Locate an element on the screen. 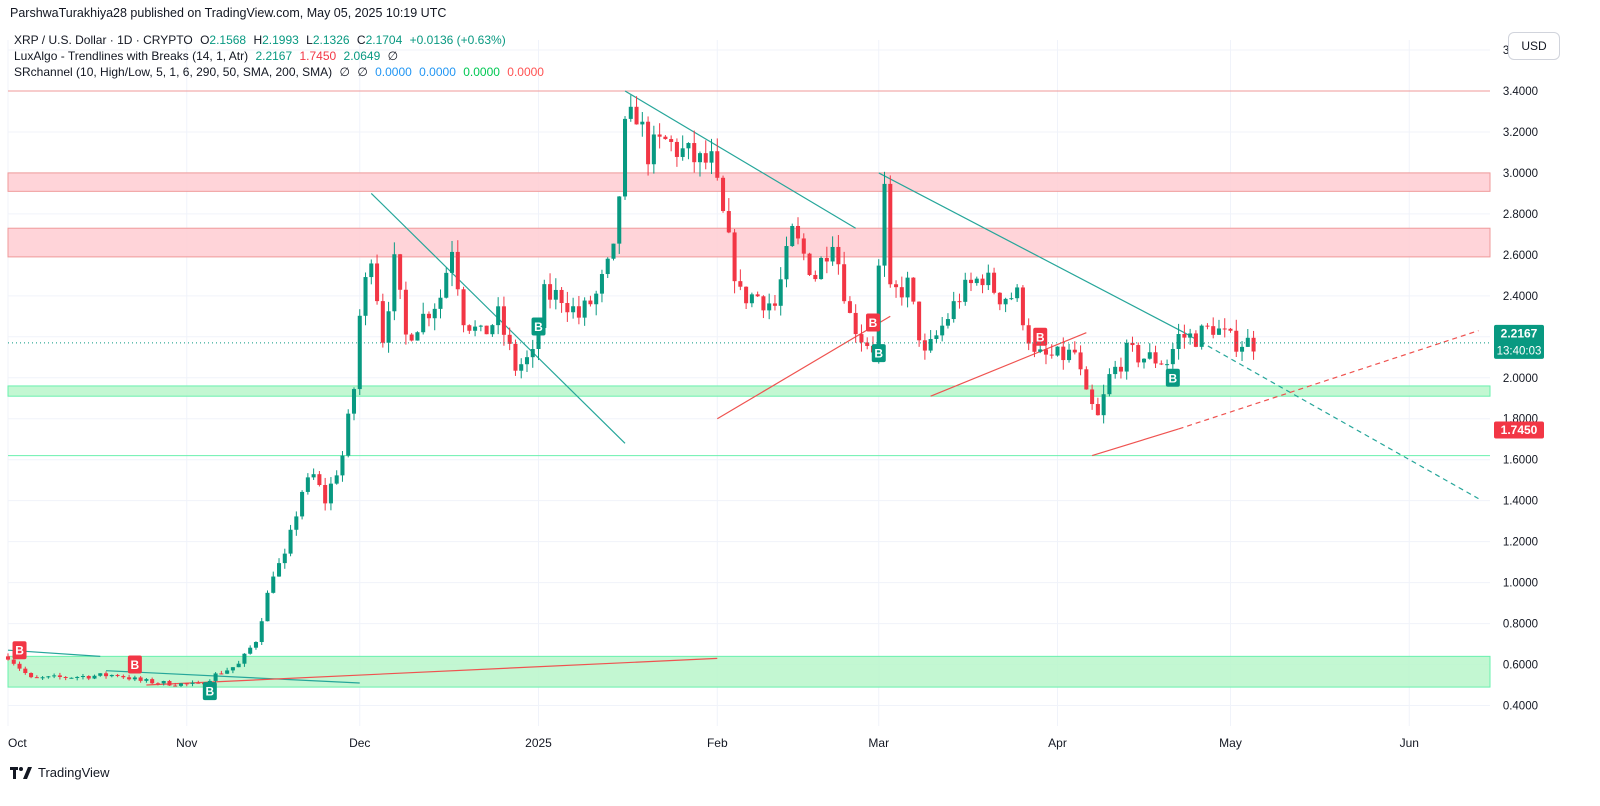 This screenshot has height=806, width=1600. indicator2-value3: 0.0000 is located at coordinates (393, 72).